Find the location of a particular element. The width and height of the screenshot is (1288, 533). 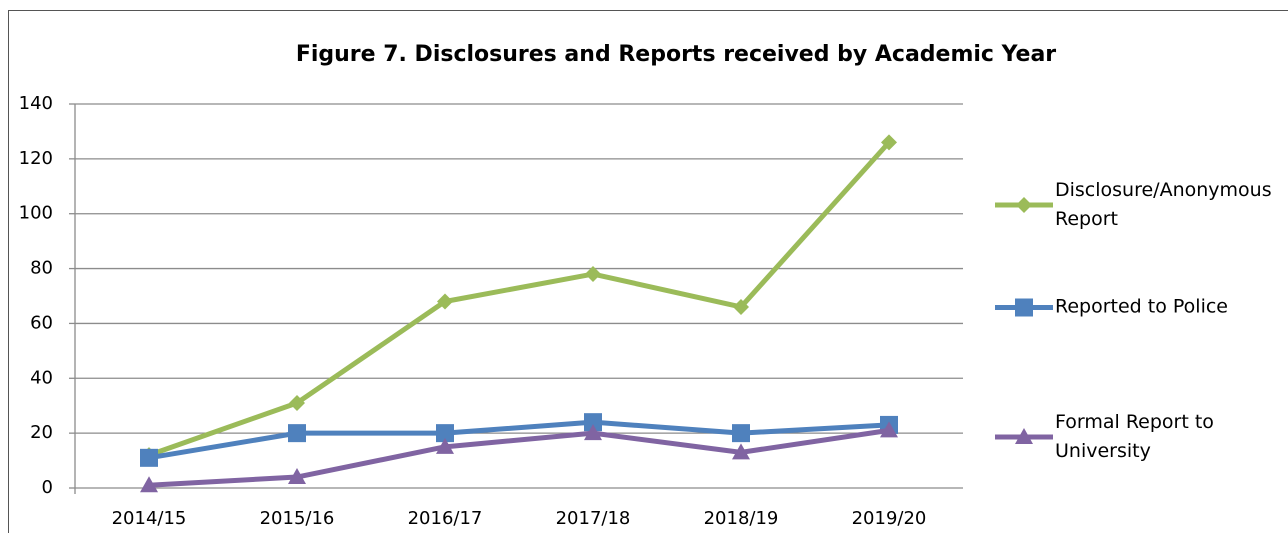

y-tick-label: 80 is located at coordinates (41, 268).